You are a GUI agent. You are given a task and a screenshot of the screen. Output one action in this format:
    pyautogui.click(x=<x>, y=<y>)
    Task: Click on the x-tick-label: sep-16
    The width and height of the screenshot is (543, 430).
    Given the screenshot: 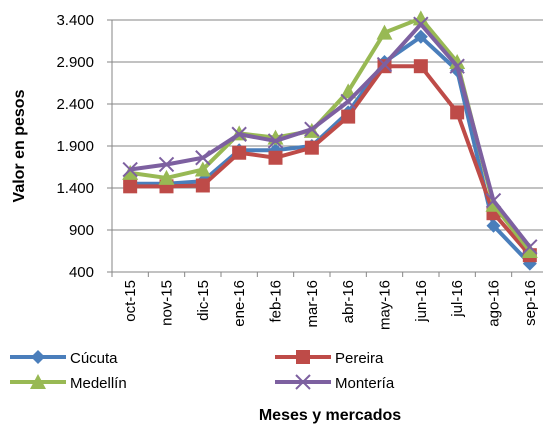 What is the action you would take?
    pyautogui.click(x=530, y=303)
    